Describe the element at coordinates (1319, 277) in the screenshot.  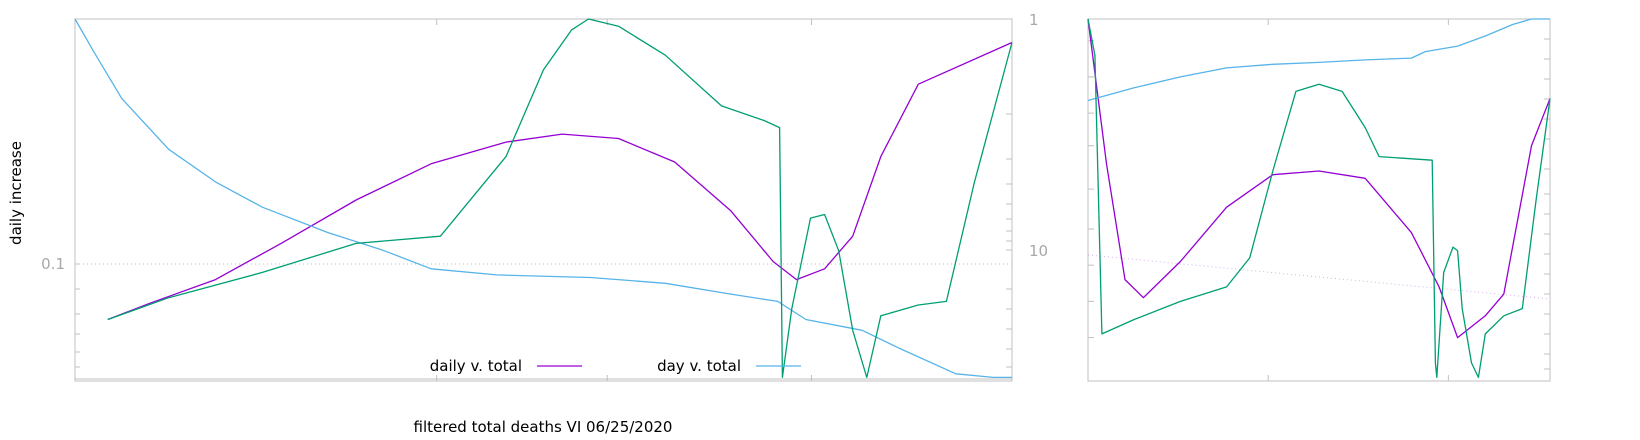
I see `side-reference-line` at that location.